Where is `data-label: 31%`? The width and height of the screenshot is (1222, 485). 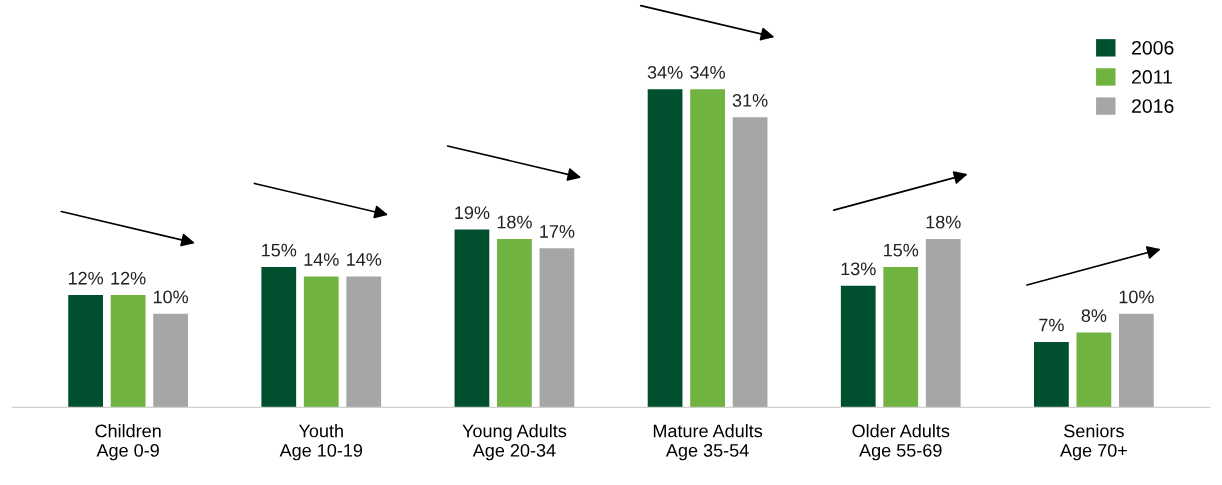
data-label: 31% is located at coordinates (750, 100).